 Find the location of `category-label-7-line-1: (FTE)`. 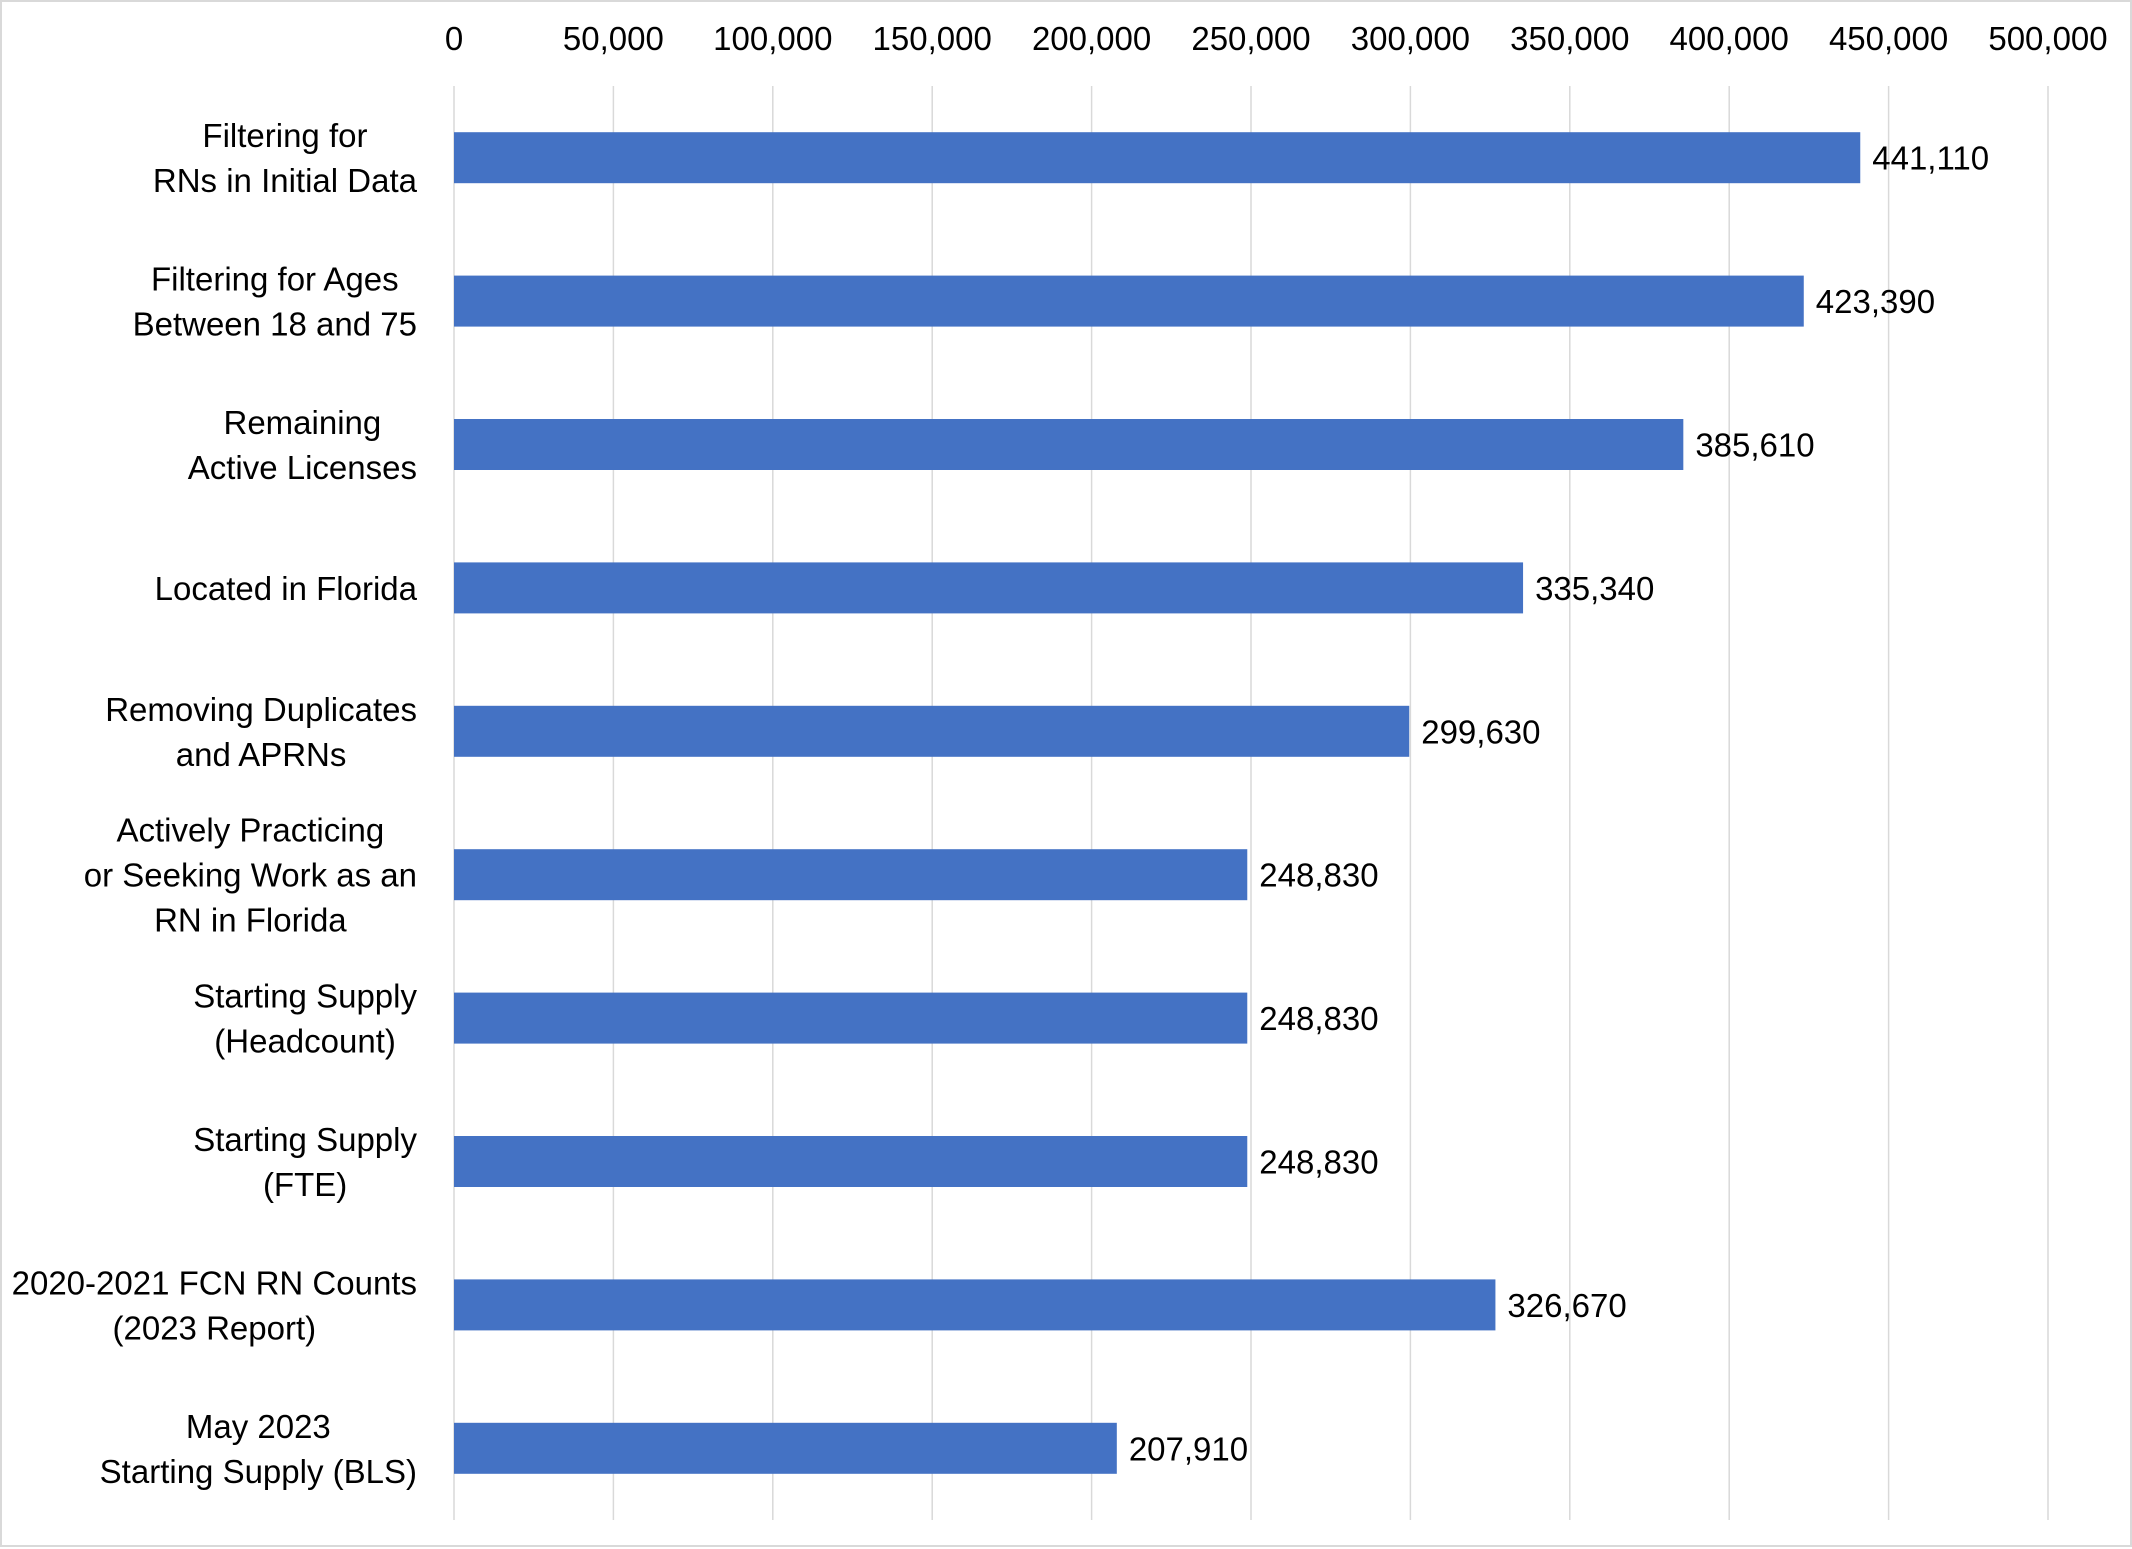

category-label-7-line-1: (FTE) is located at coordinates (305, 1184).